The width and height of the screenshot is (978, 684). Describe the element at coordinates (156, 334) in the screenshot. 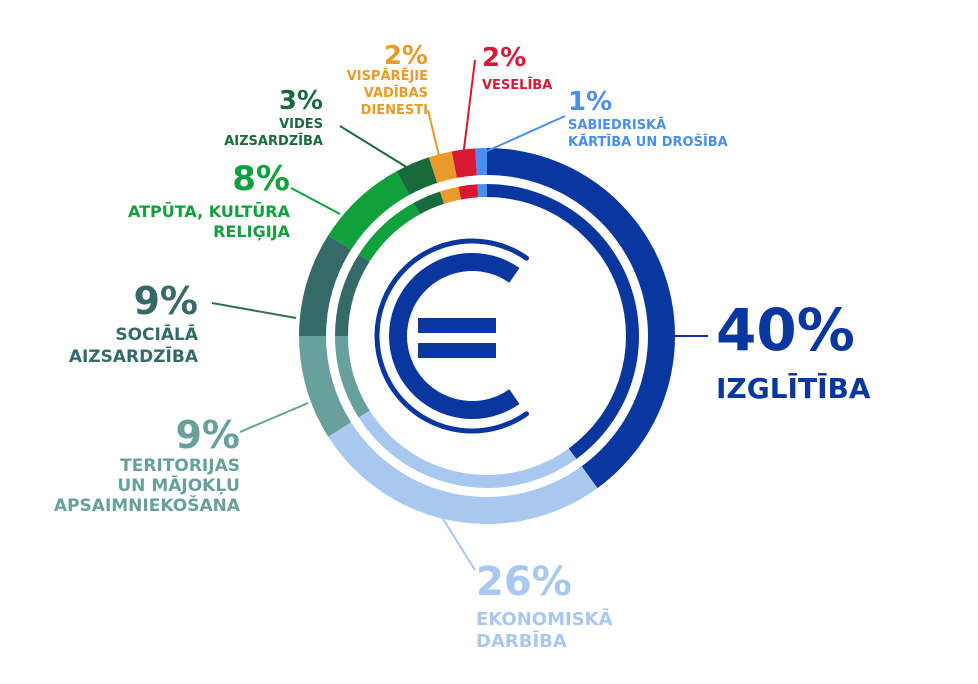

I see `slice-label-3-0: SOCIĀLĀ` at that location.